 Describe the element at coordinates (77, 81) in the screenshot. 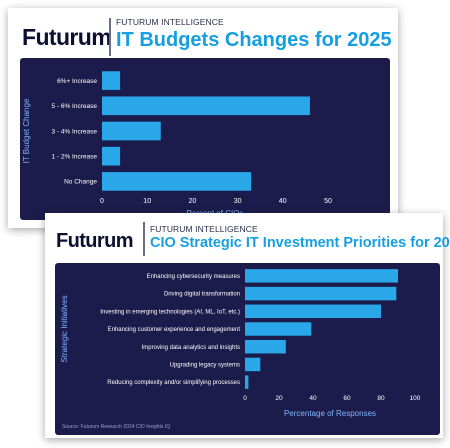

I see `category-label: 6%+ Increase` at that location.